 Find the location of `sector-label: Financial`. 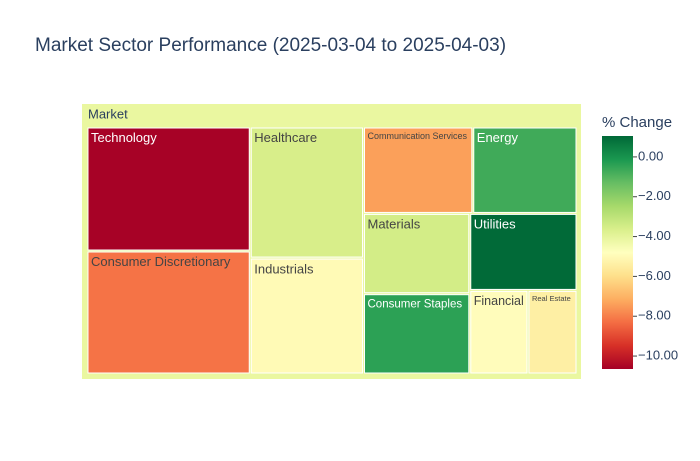

sector-label: Financial is located at coordinates (499, 301).